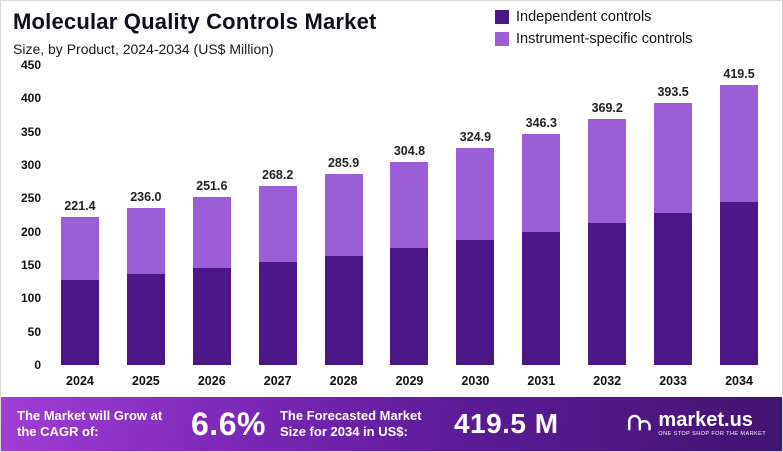 The width and height of the screenshot is (783, 452). I want to click on bar-column: 268.2 2027, so click(278, 231).